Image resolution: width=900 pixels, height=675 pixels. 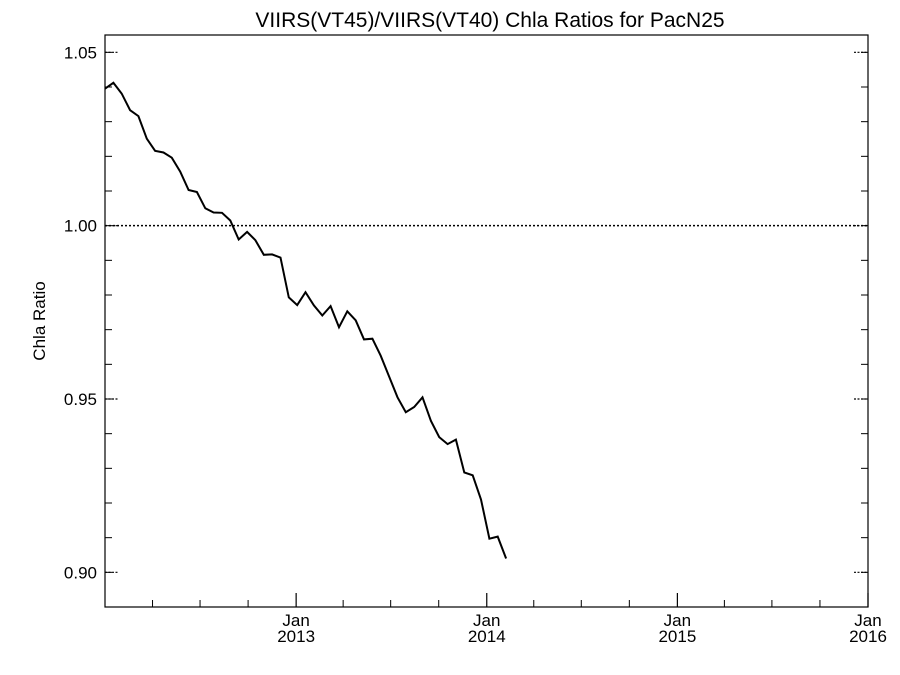 I want to click on x-tick-year-label: 2014, so click(x=487, y=636).